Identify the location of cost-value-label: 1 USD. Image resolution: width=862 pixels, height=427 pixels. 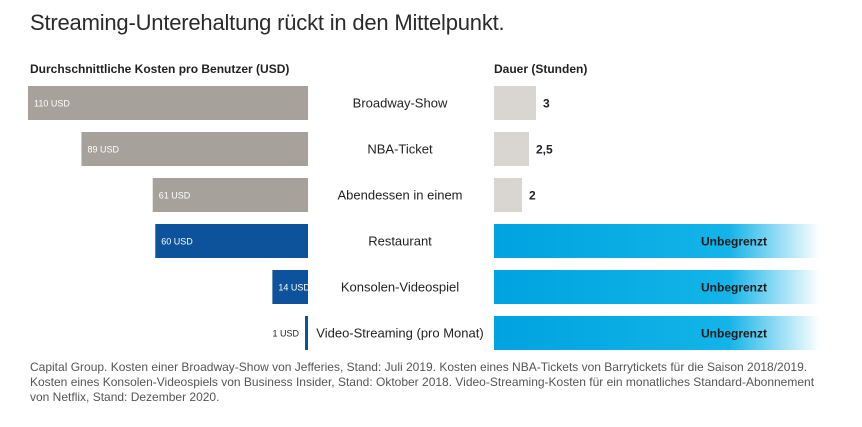
(285, 334).